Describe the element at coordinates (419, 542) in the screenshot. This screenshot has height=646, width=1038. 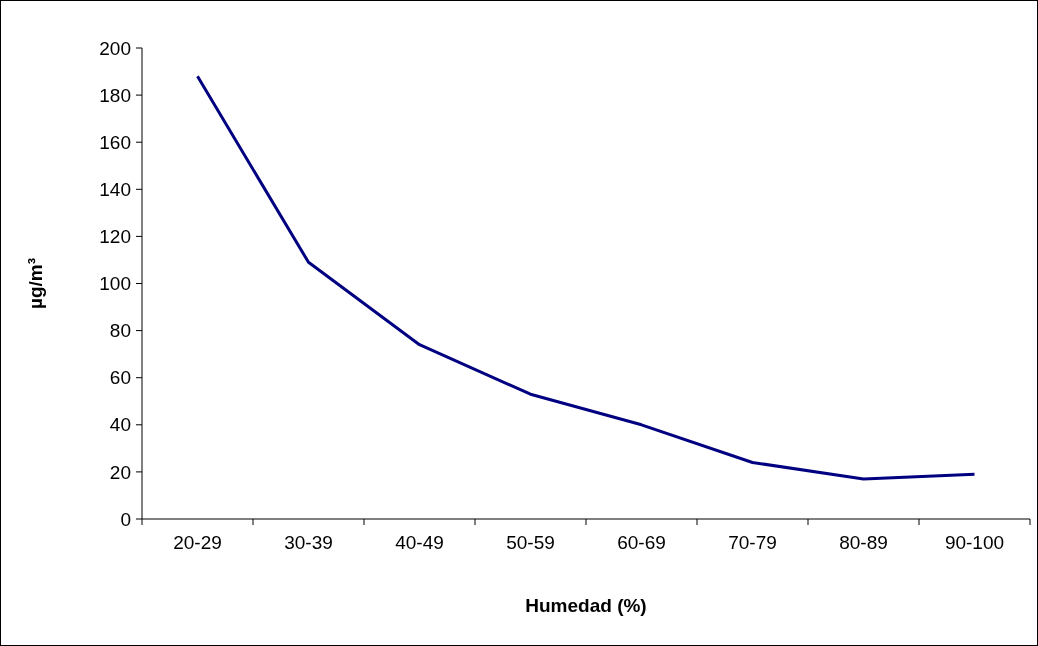
I see `x-tick-label: 40-49` at that location.